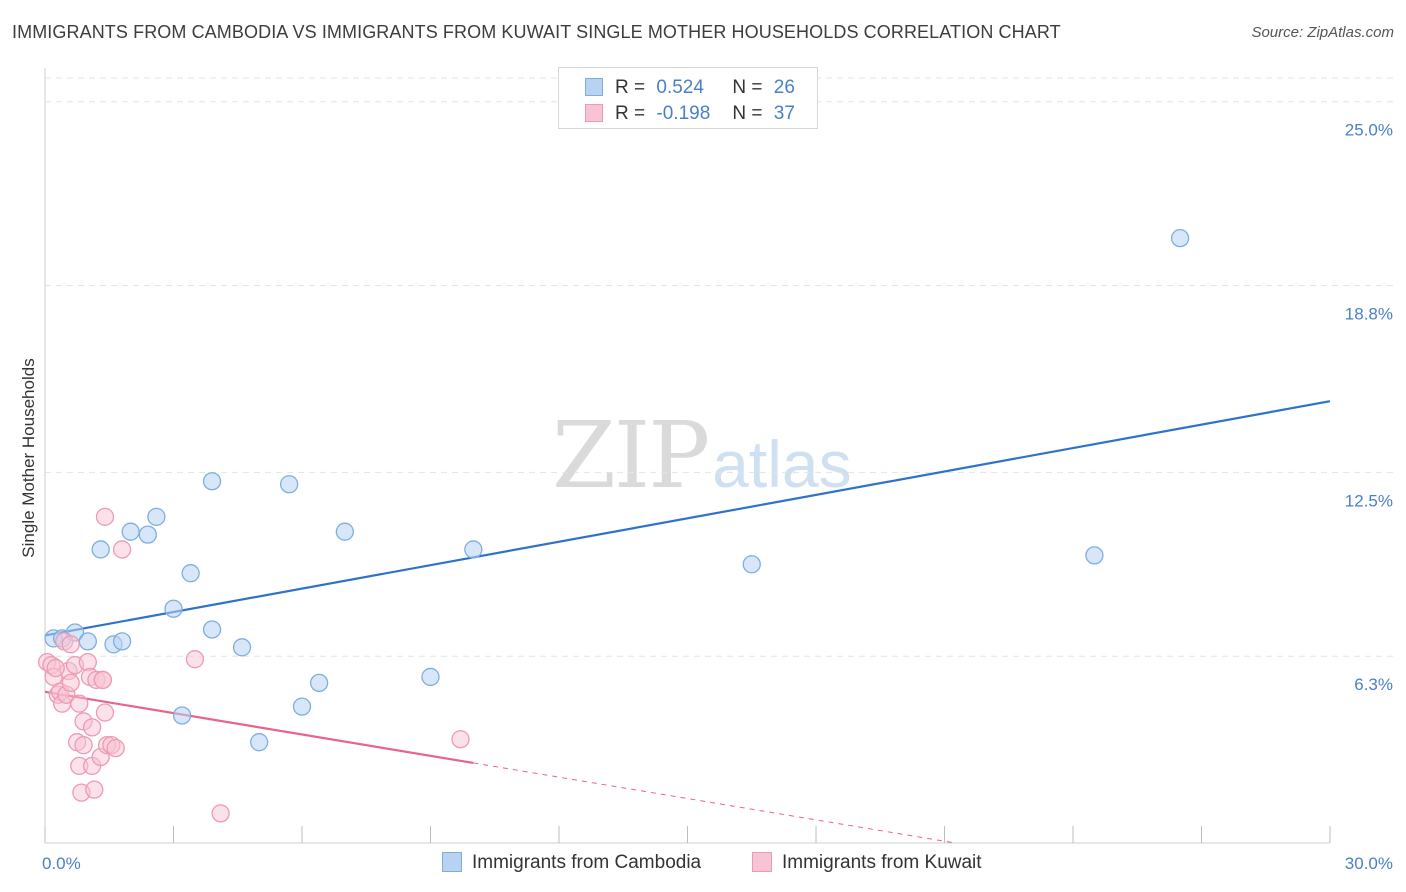 This screenshot has width=1406, height=892. What do you see at coordinates (1373, 684) in the screenshot?
I see `y-tick-label: 6.3%` at bounding box center [1373, 684].